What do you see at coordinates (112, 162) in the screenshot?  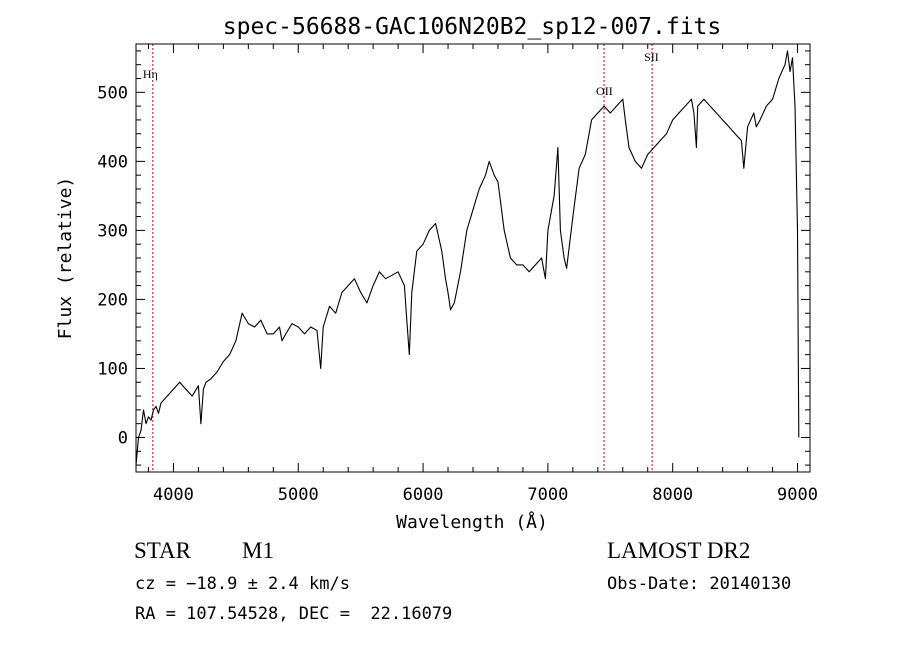 I see `y-tick-label: 400` at bounding box center [112, 162].